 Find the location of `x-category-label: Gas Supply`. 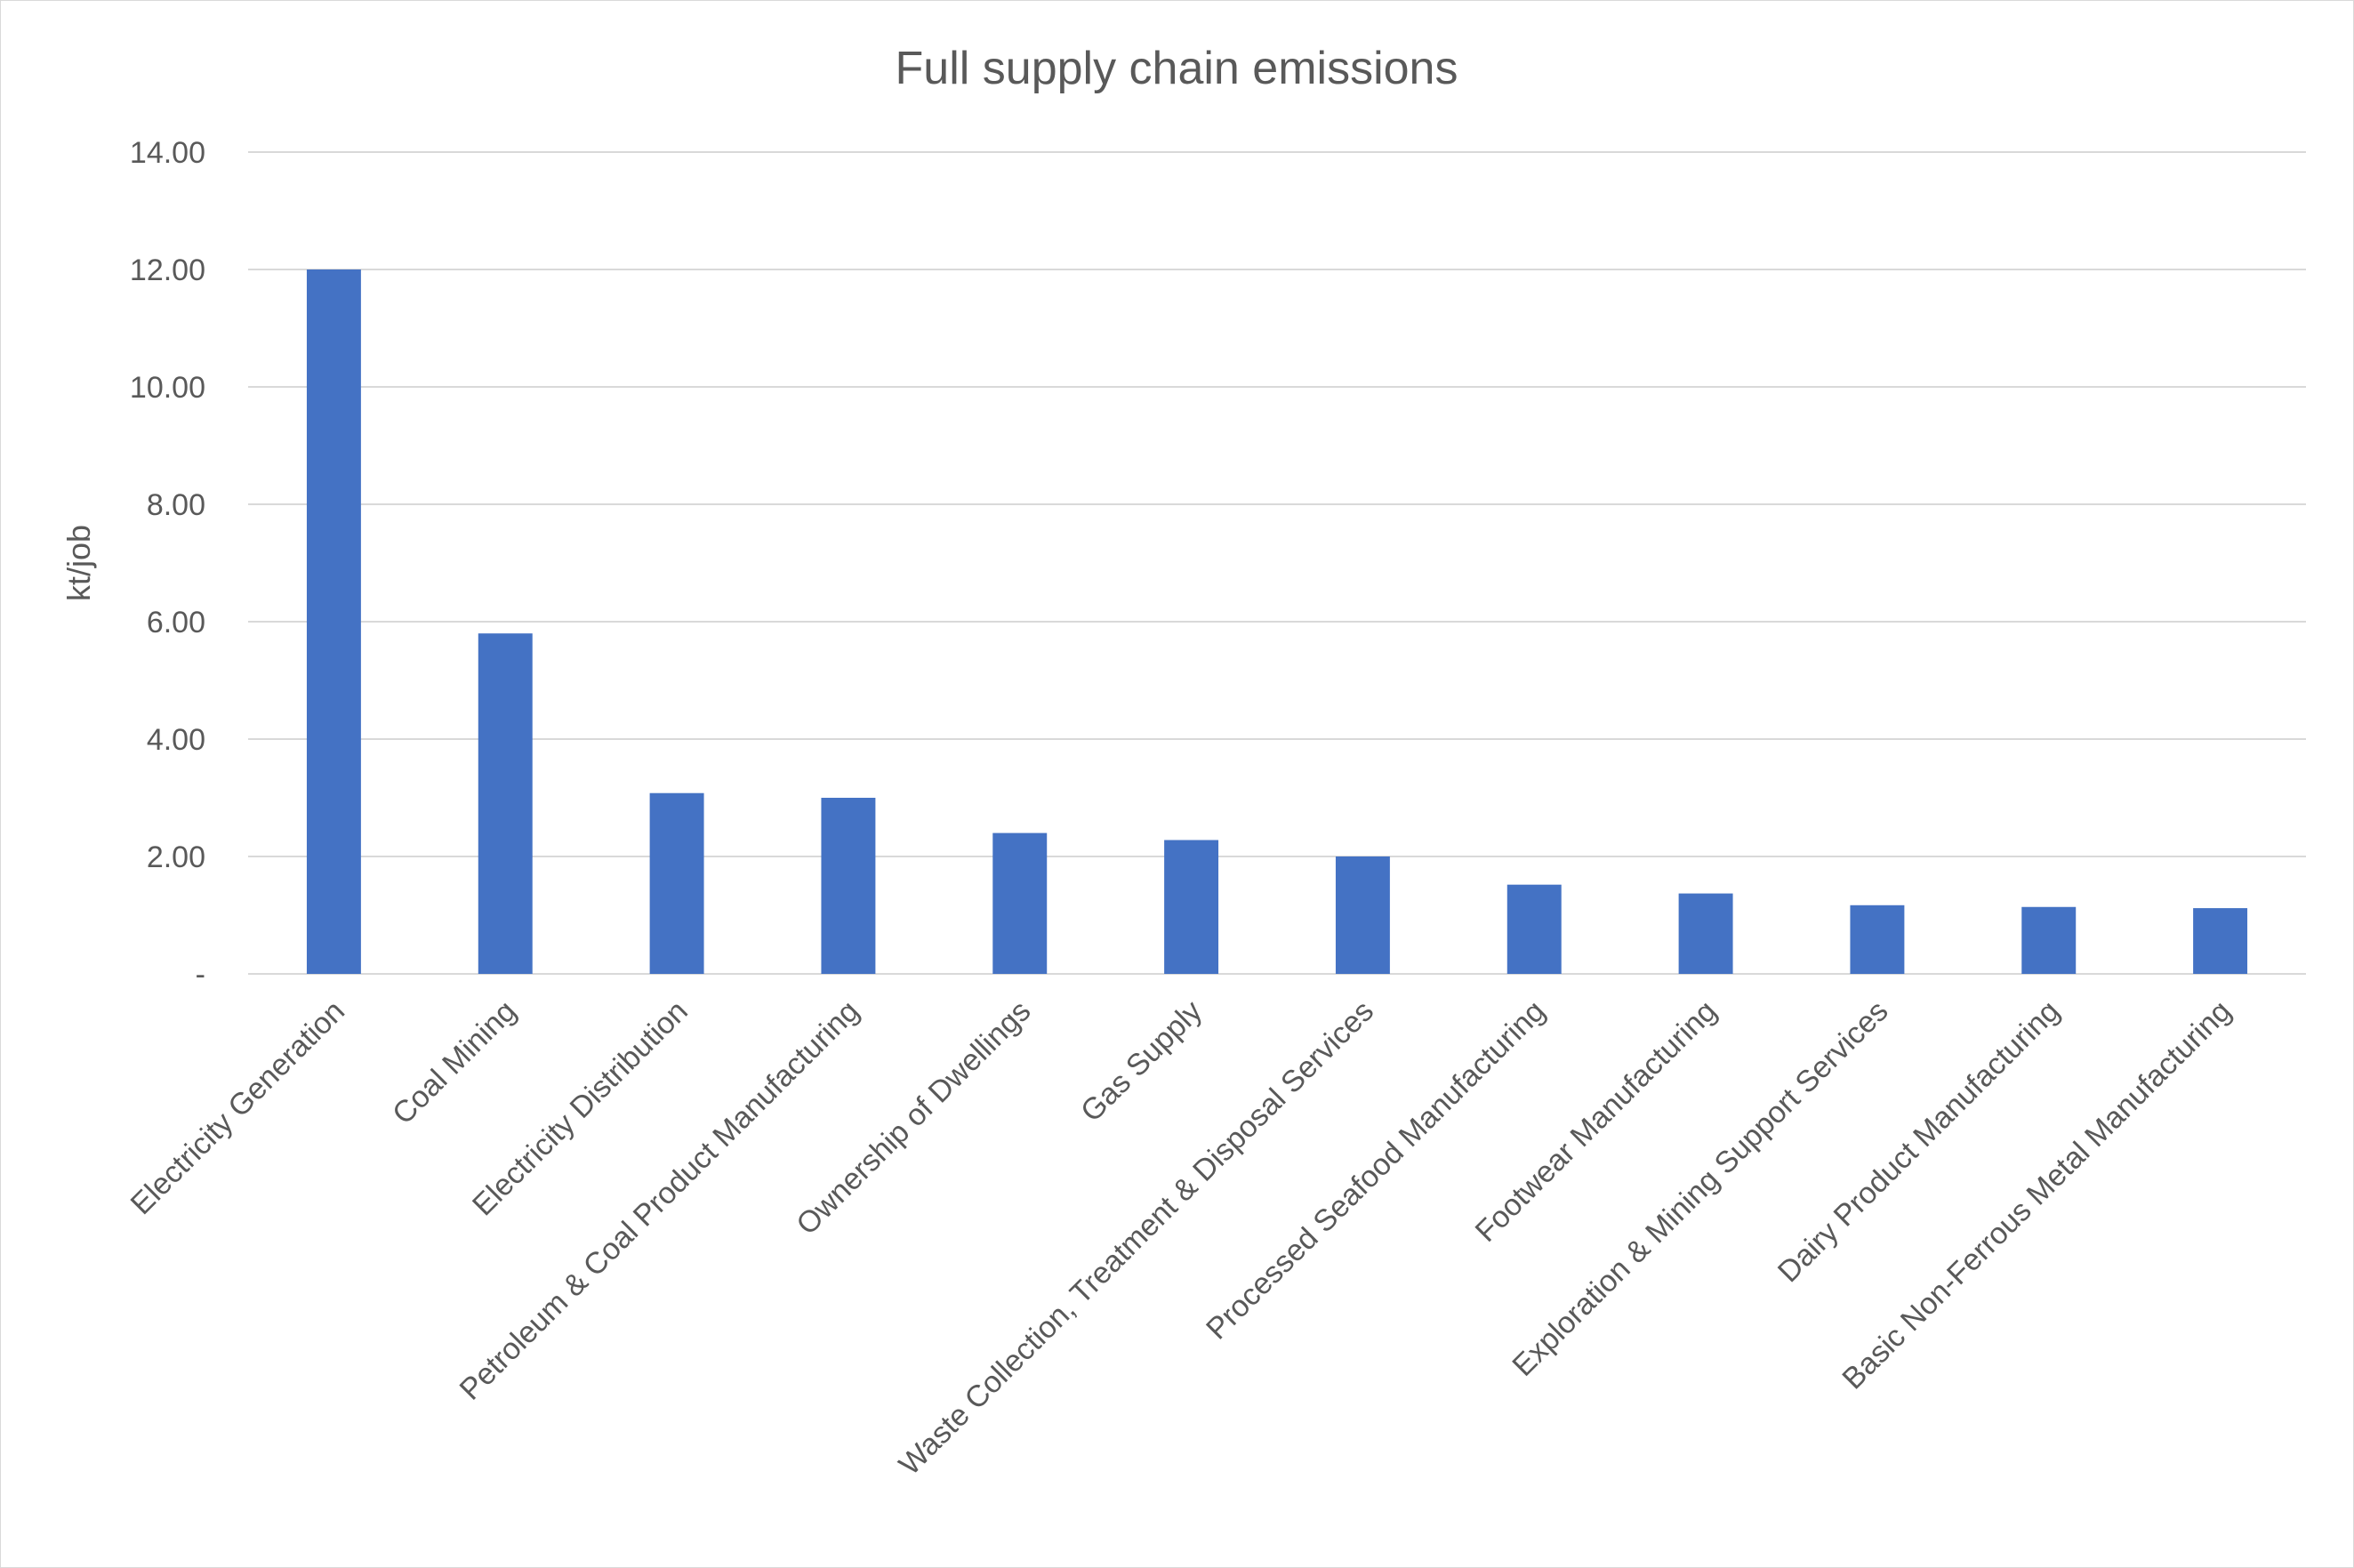

x-category-label: Gas Supply is located at coordinates (1141, 1061).